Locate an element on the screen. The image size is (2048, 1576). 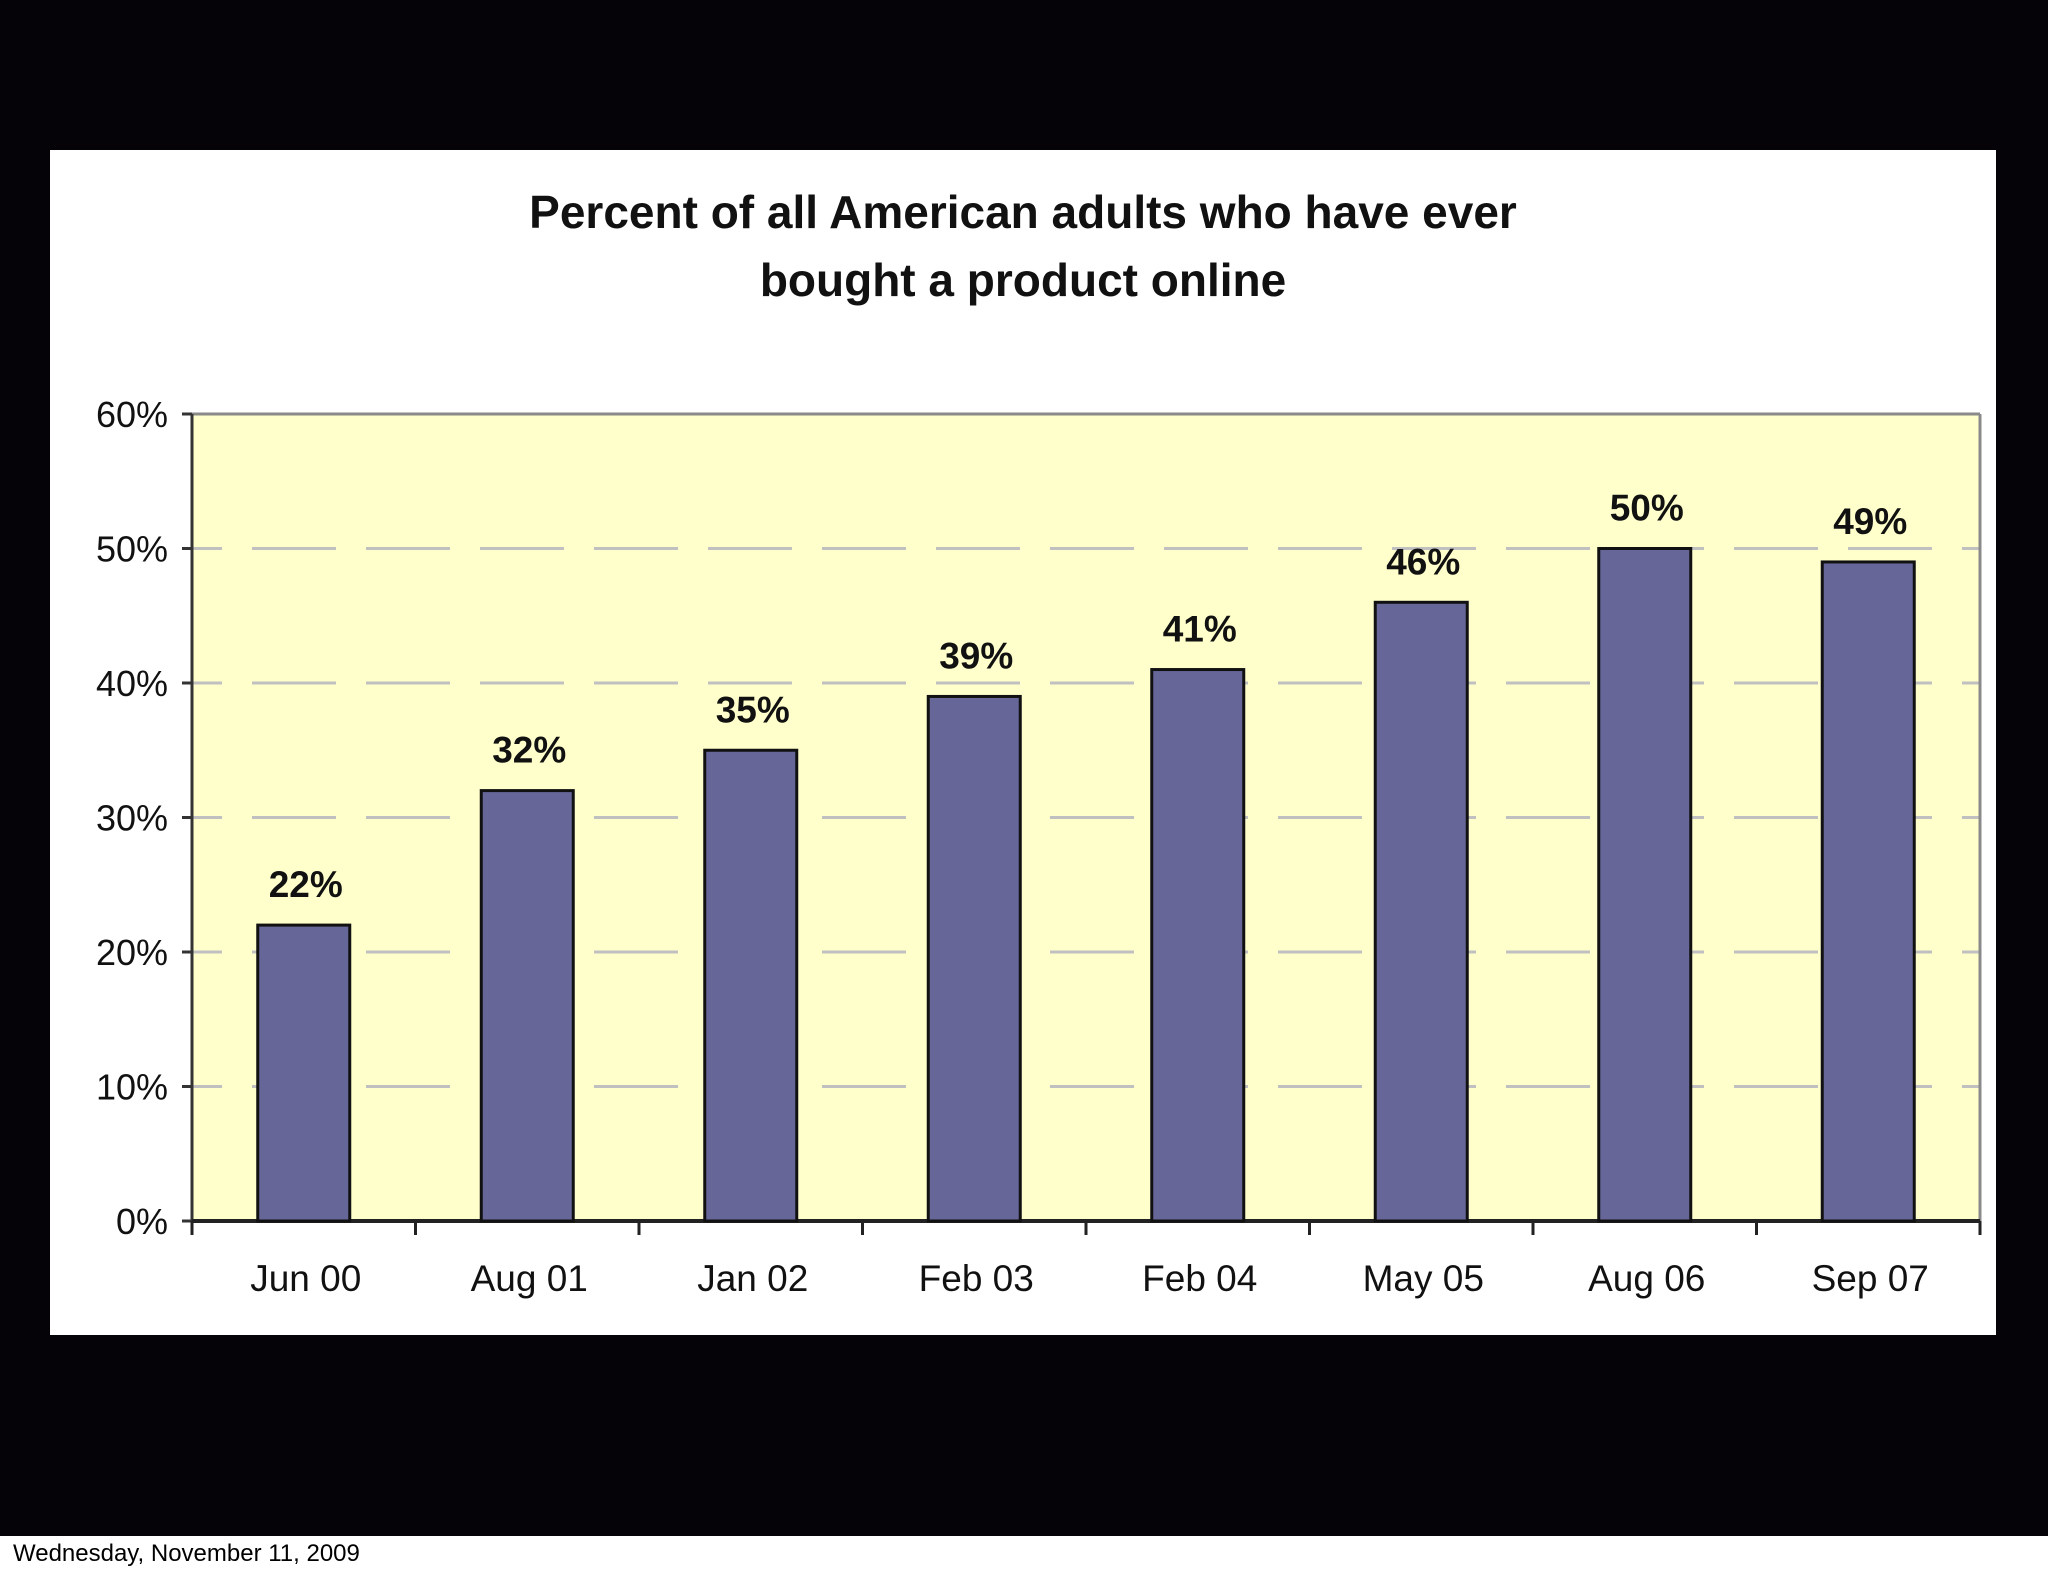
bar-data-label: 41% is located at coordinates (1200, 629).